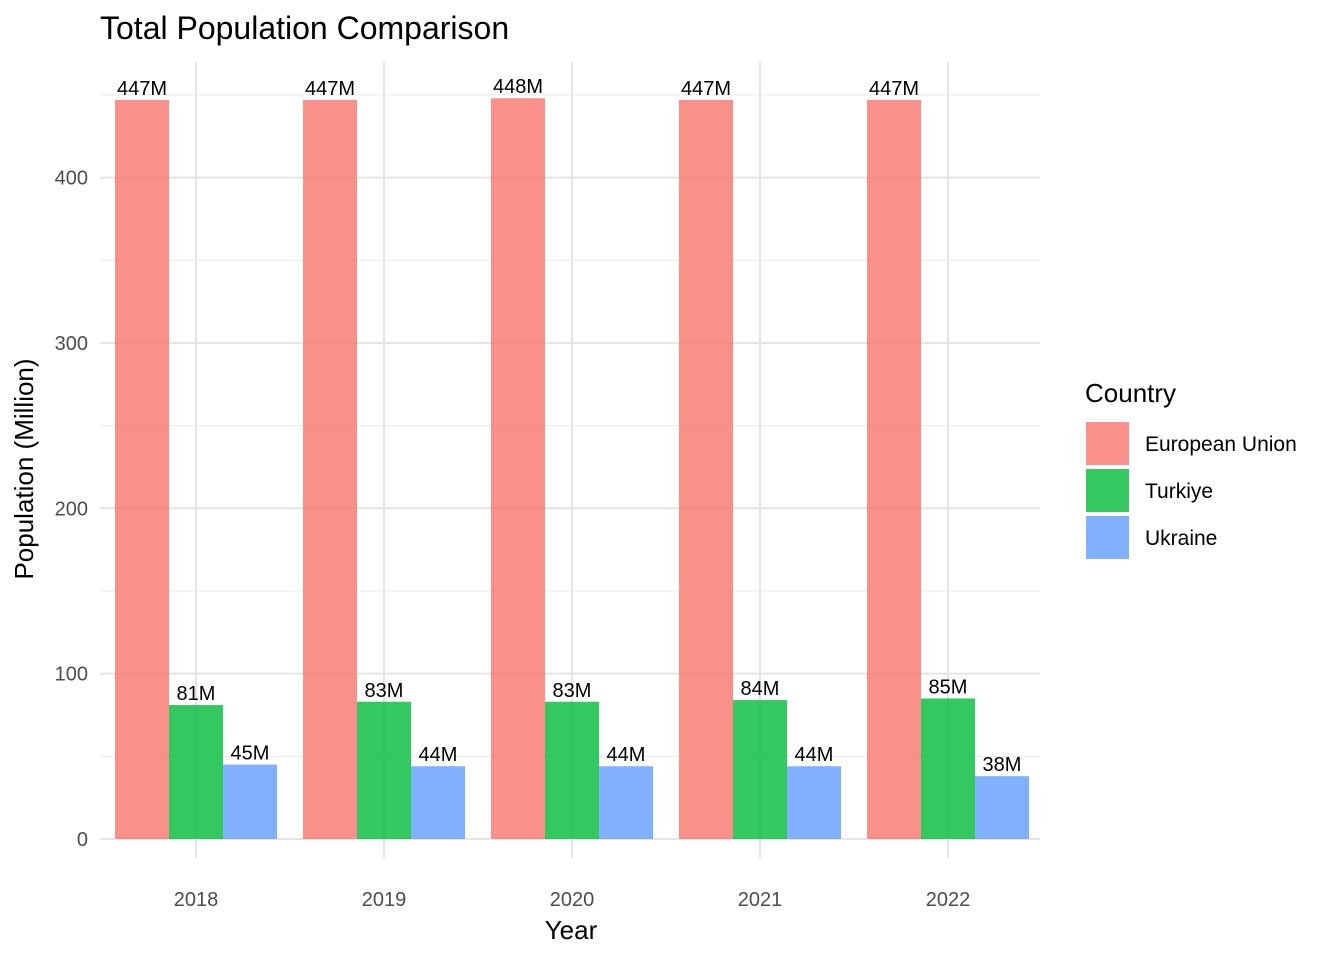  I want to click on bar-ukraine-2020, so click(626, 802).